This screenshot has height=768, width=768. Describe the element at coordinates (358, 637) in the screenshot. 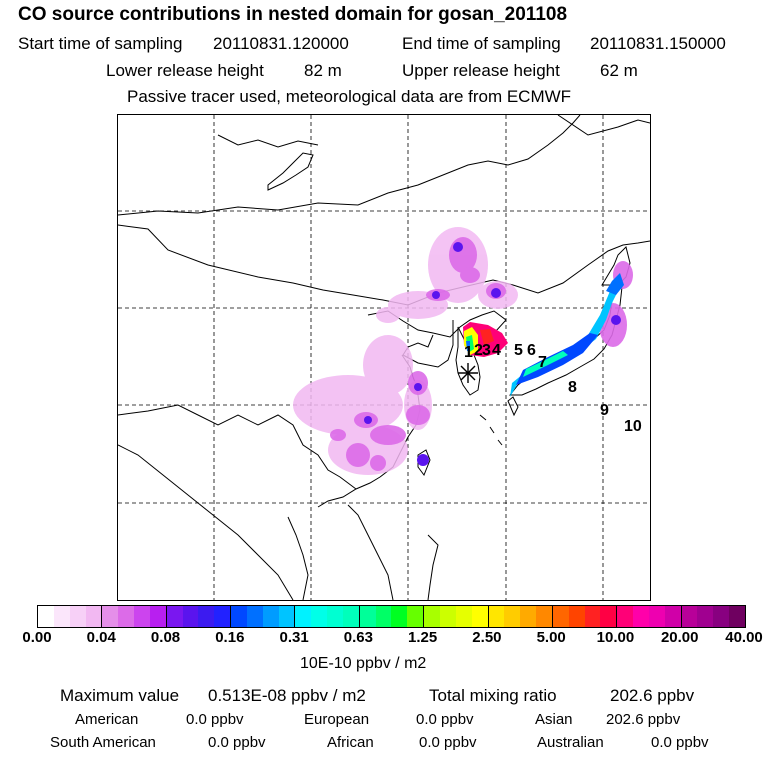

I see `colorbar-tick-label: 0.63` at that location.